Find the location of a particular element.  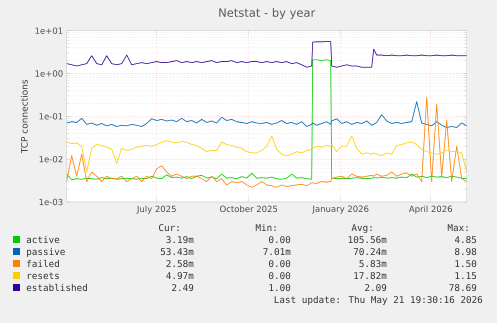

y-axis-title: TCP connections is located at coordinates (24, 117).